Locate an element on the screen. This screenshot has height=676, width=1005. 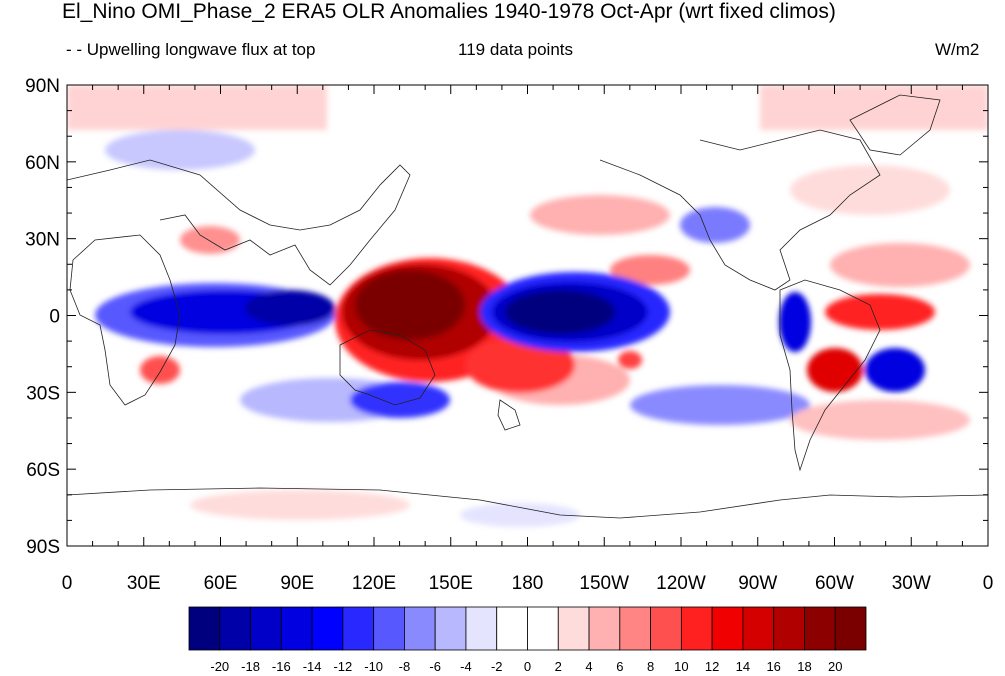
atlantic-equatorial-positive is located at coordinates (880, 312).